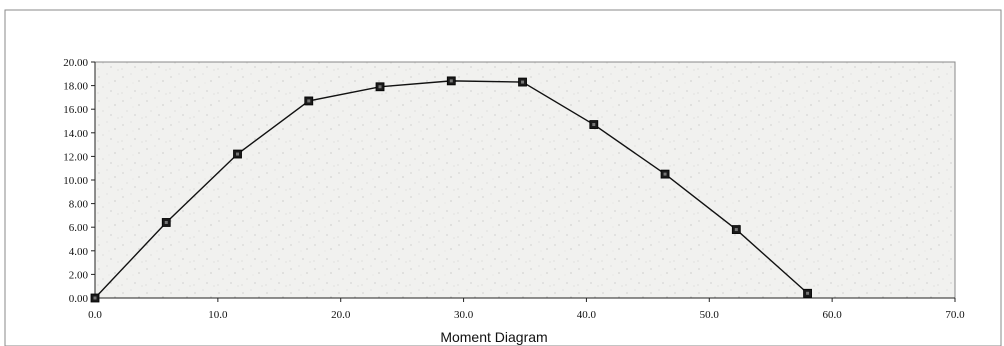  I want to click on x-tick-label: 10.0, so click(218, 315).